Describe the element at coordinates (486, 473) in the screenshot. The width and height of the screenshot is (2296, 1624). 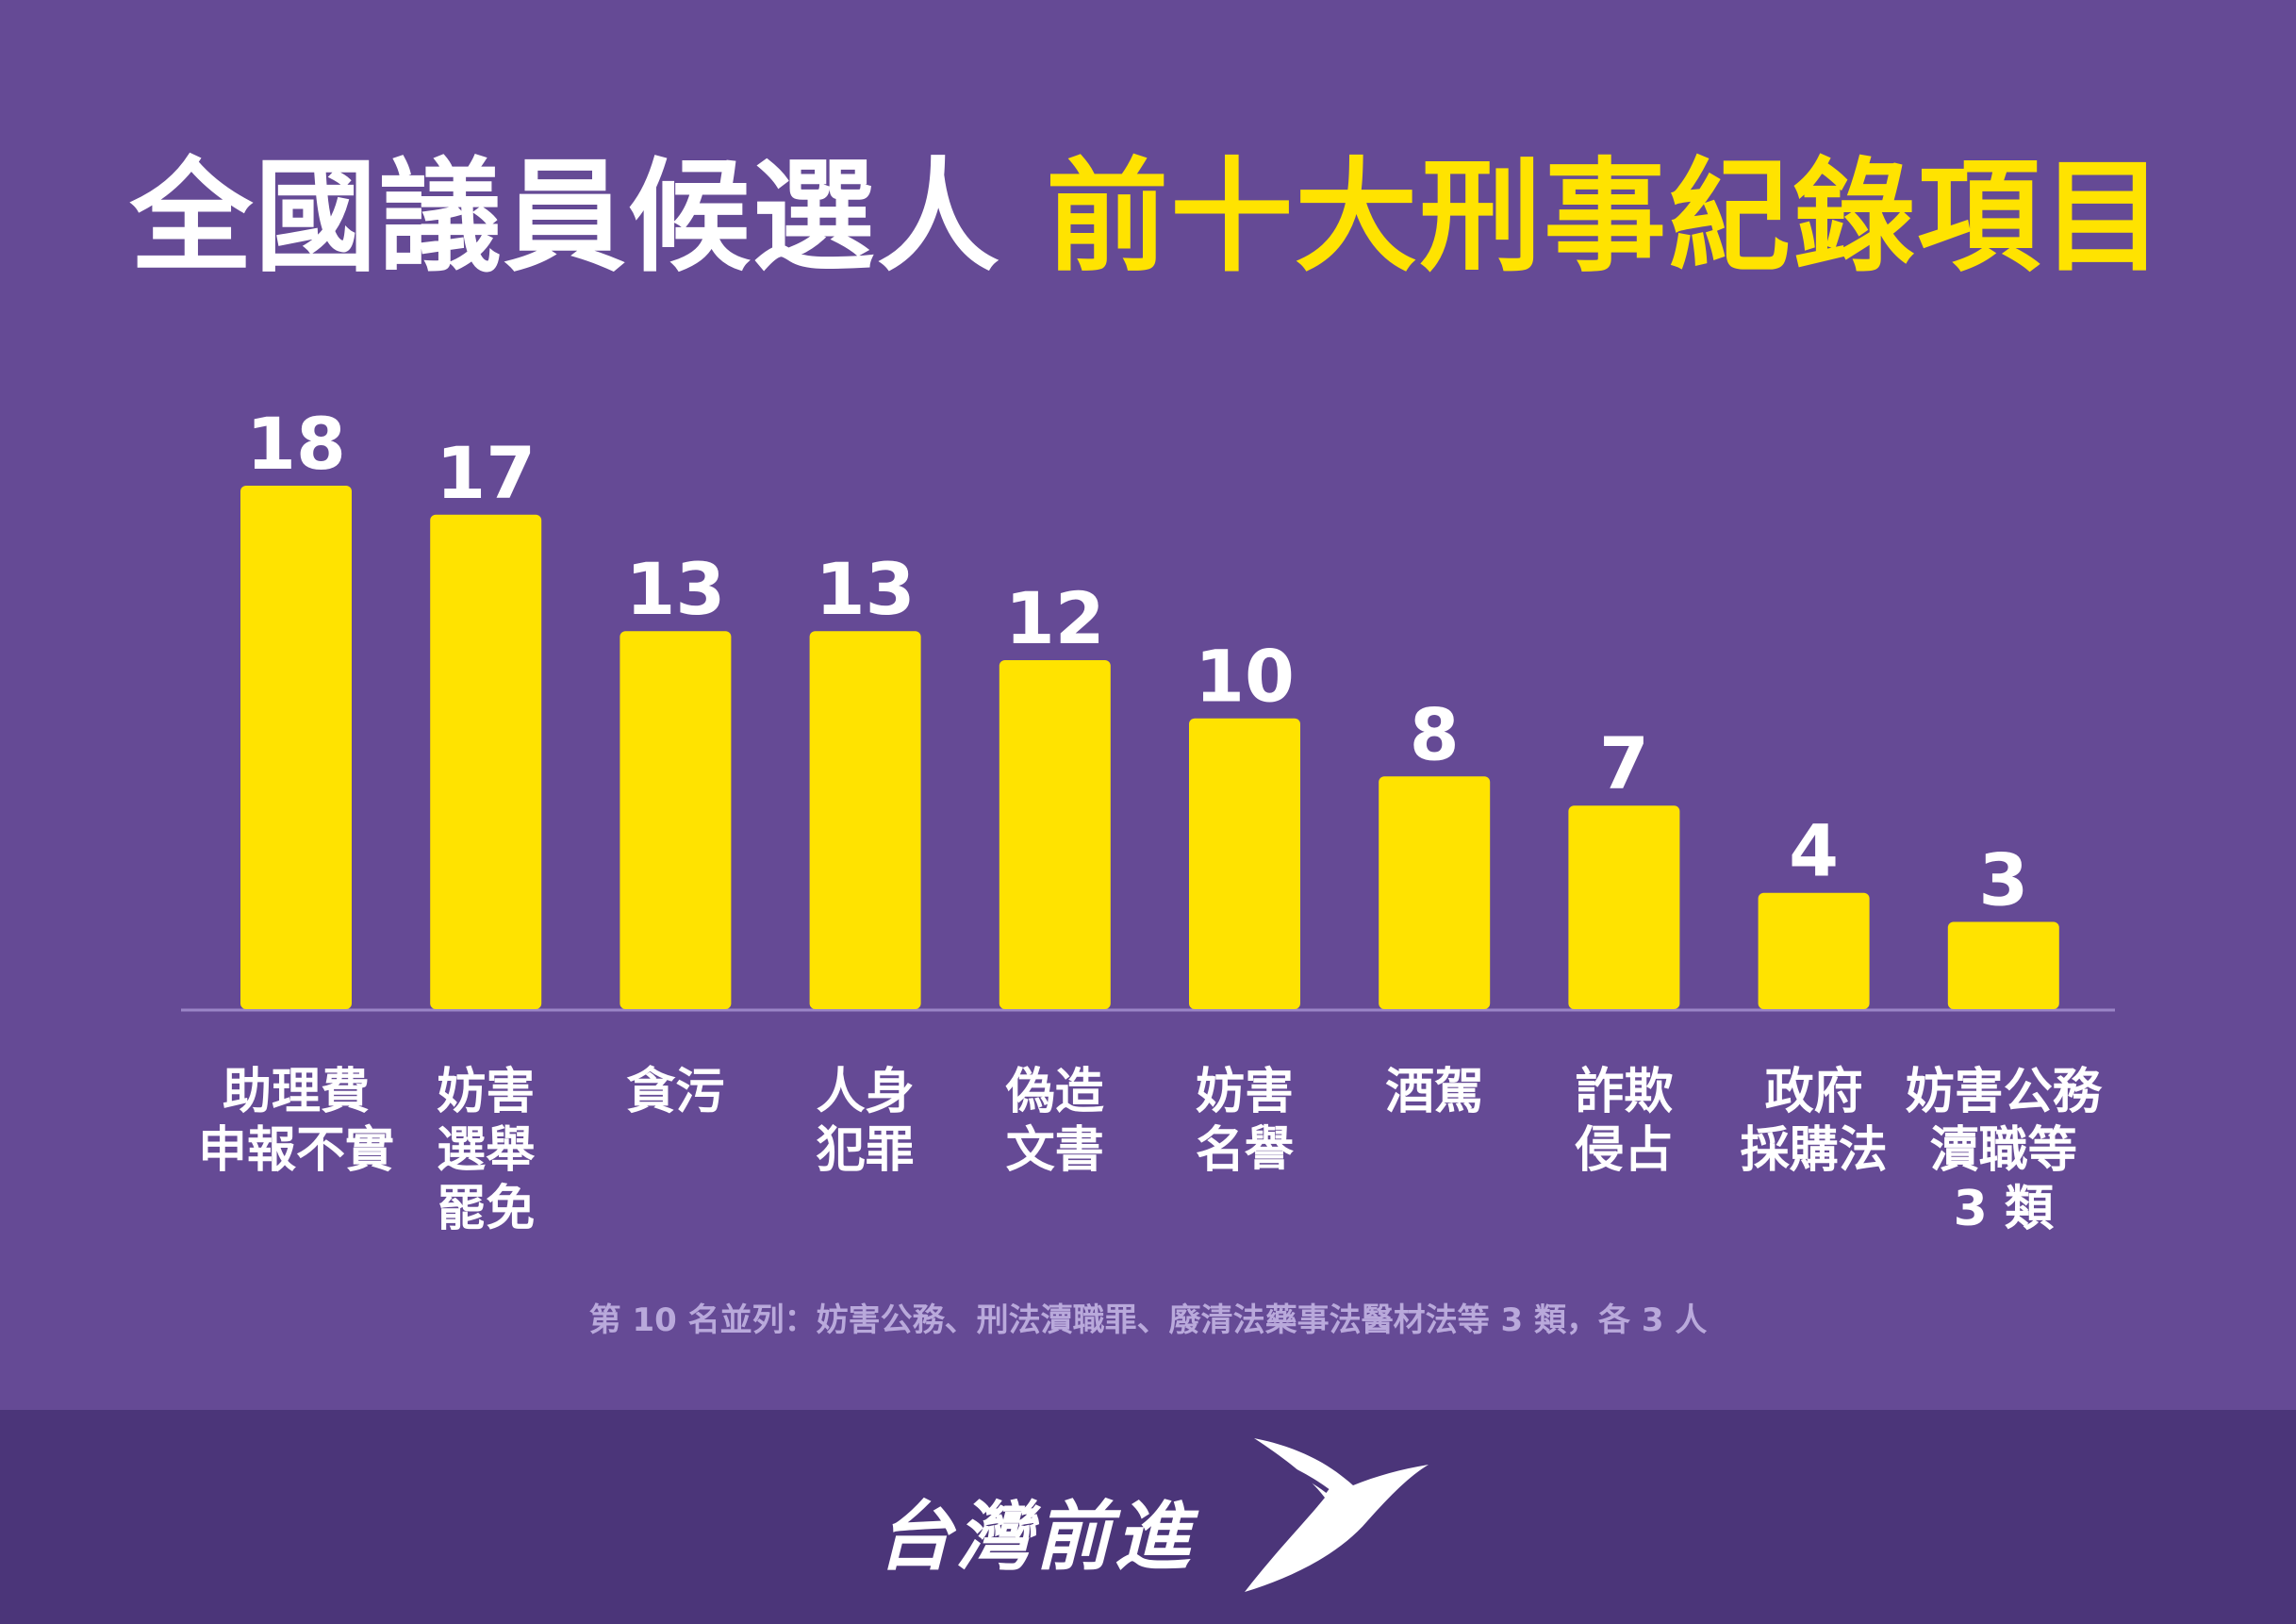
I see `bar-value-label: 17` at that location.